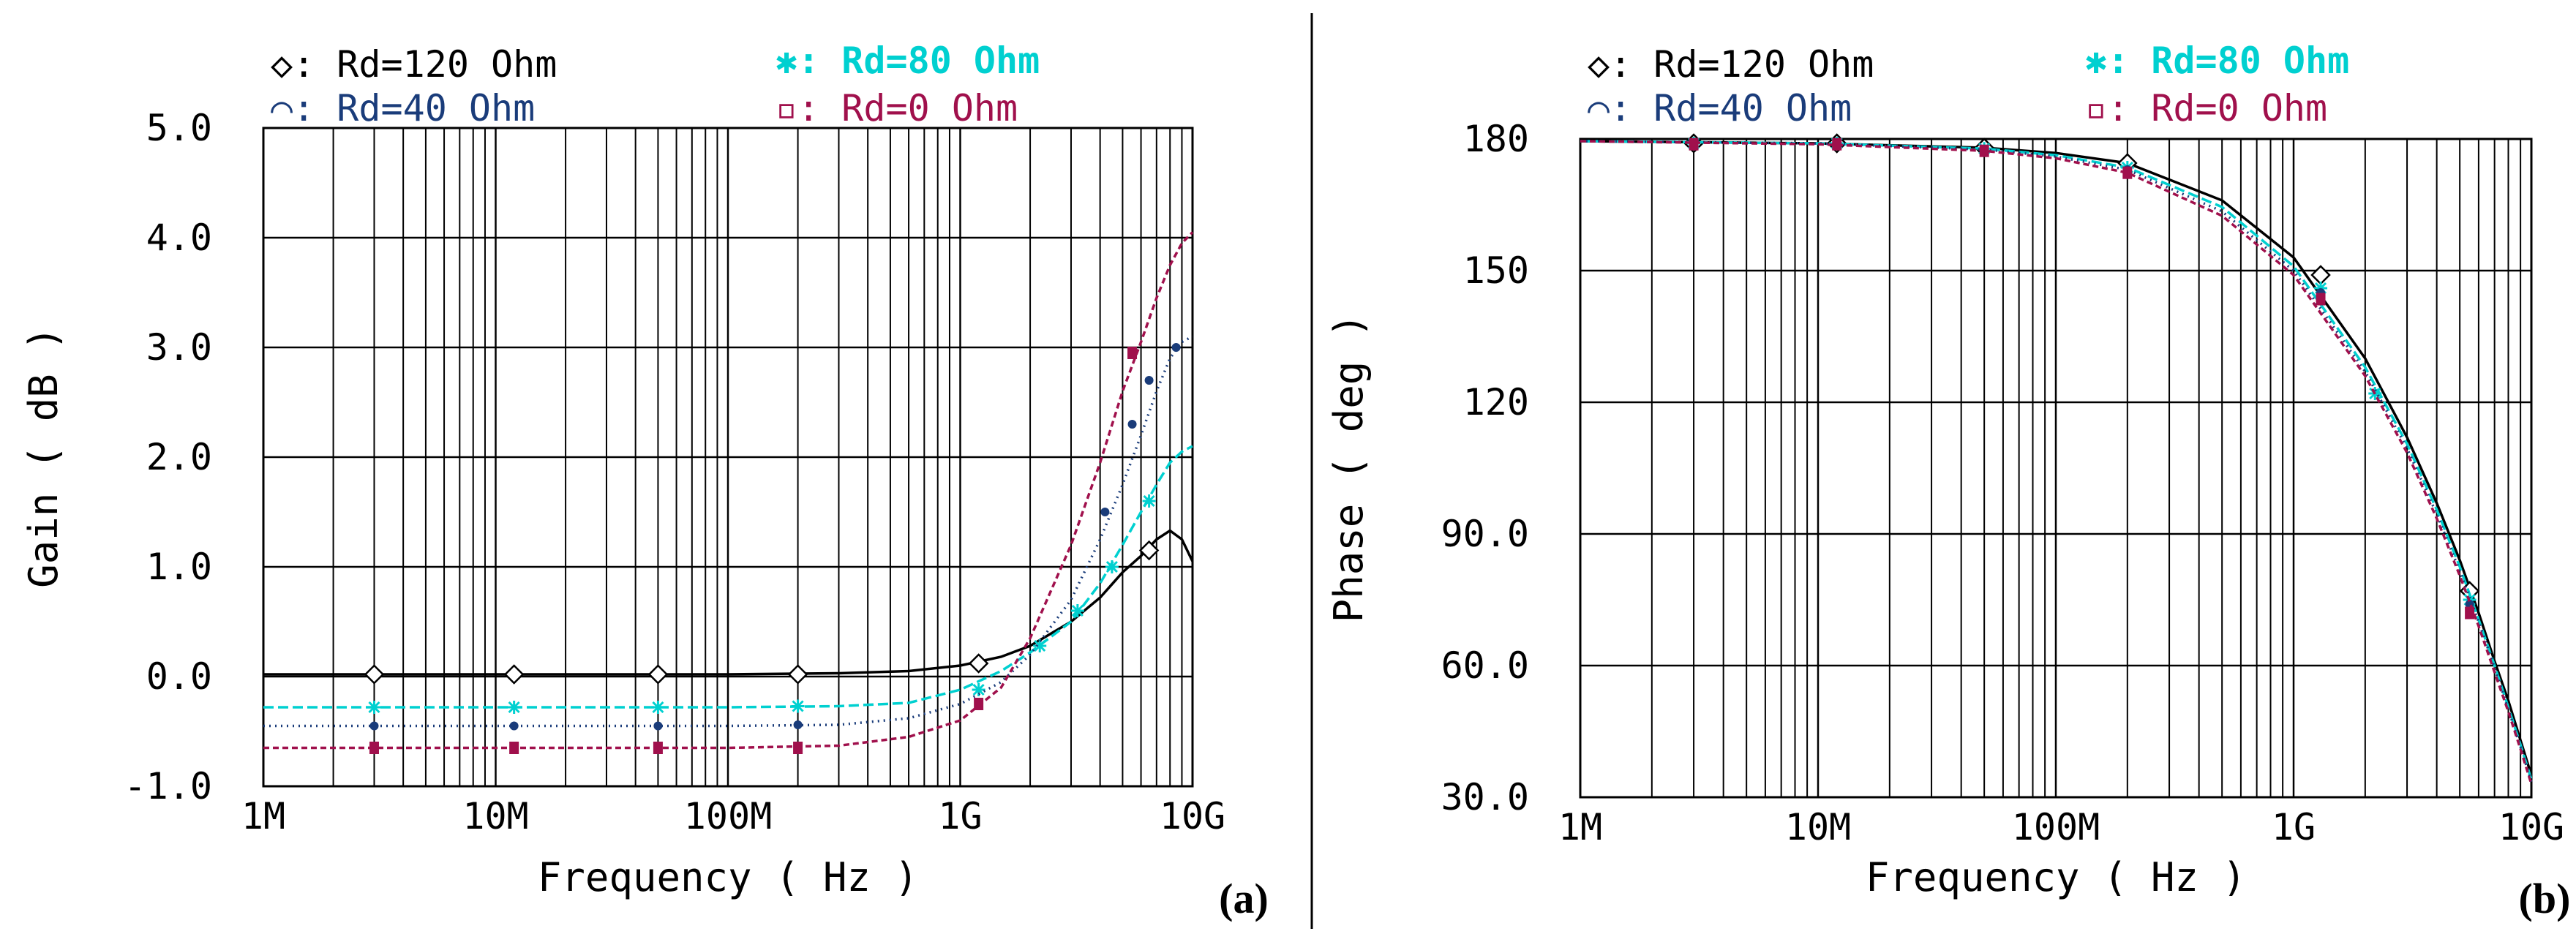 This screenshot has height=934, width=2576. What do you see at coordinates (2545, 899) in the screenshot?
I see `panel-label-b: (b)` at bounding box center [2545, 899].